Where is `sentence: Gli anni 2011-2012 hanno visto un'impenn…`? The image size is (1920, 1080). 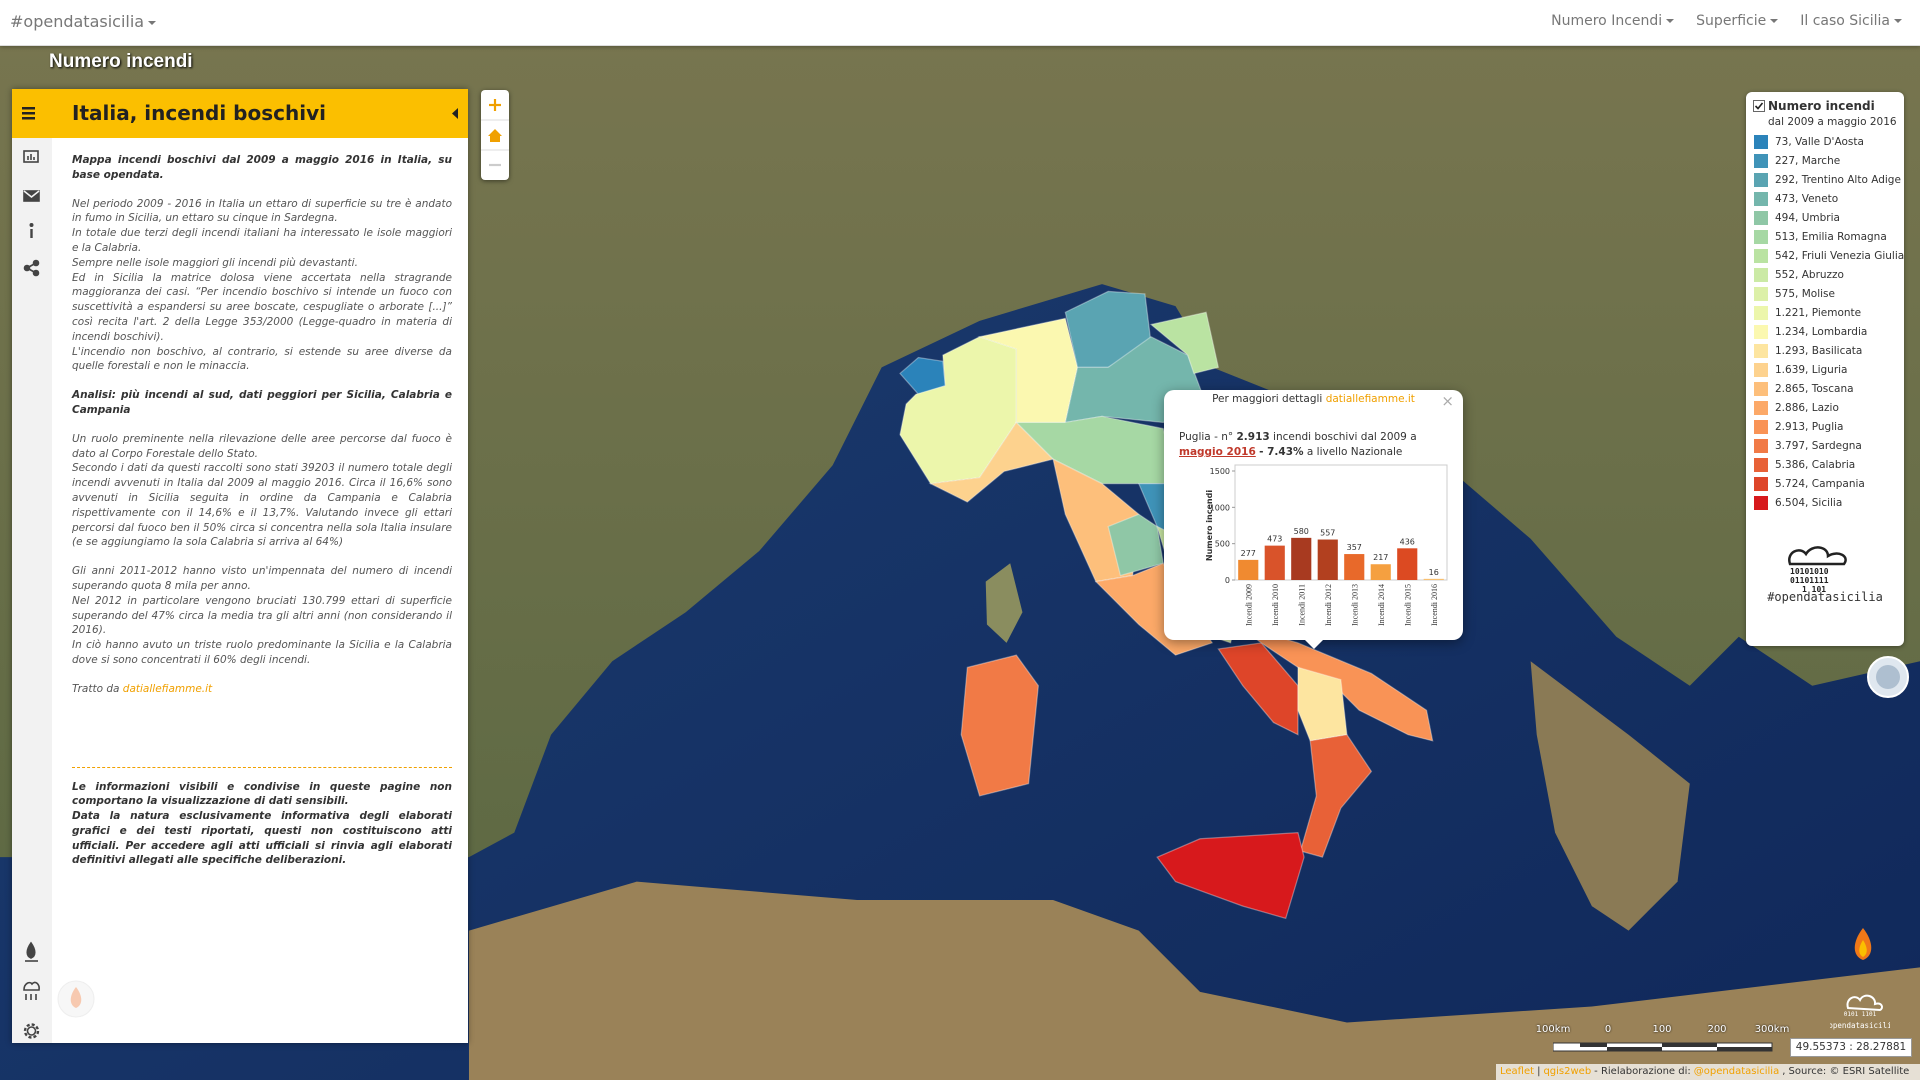
sentence: Gli anni 2011-2012 hanno visto un'impenn… is located at coordinates (262, 578).